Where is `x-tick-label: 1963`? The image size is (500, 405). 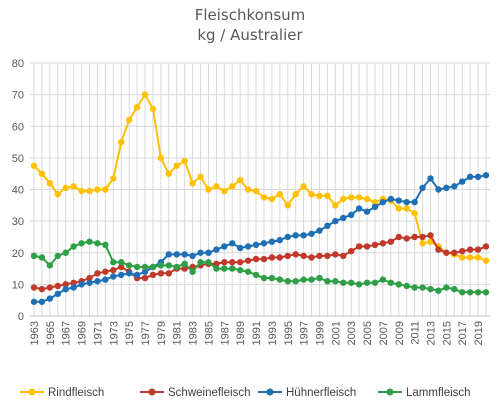
x-tick-label: 1963 is located at coordinates (35, 333).